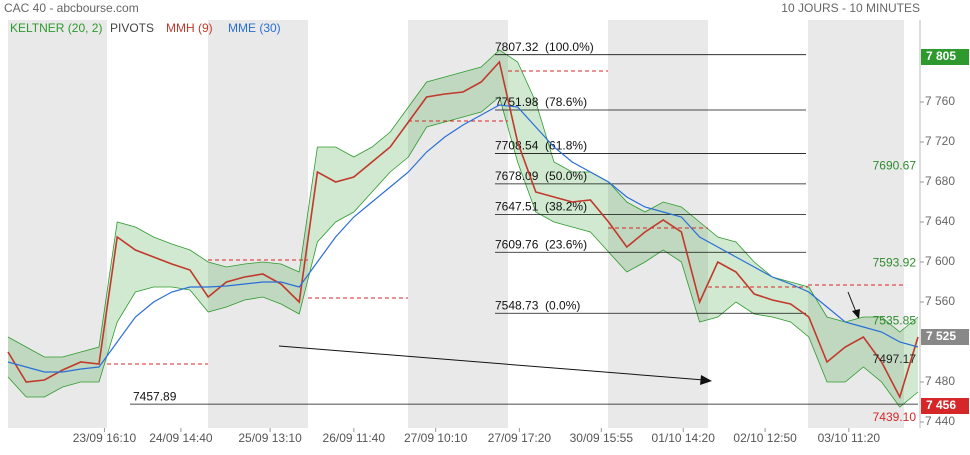  I want to click on y-tick-label: 7 480, so click(940, 381).